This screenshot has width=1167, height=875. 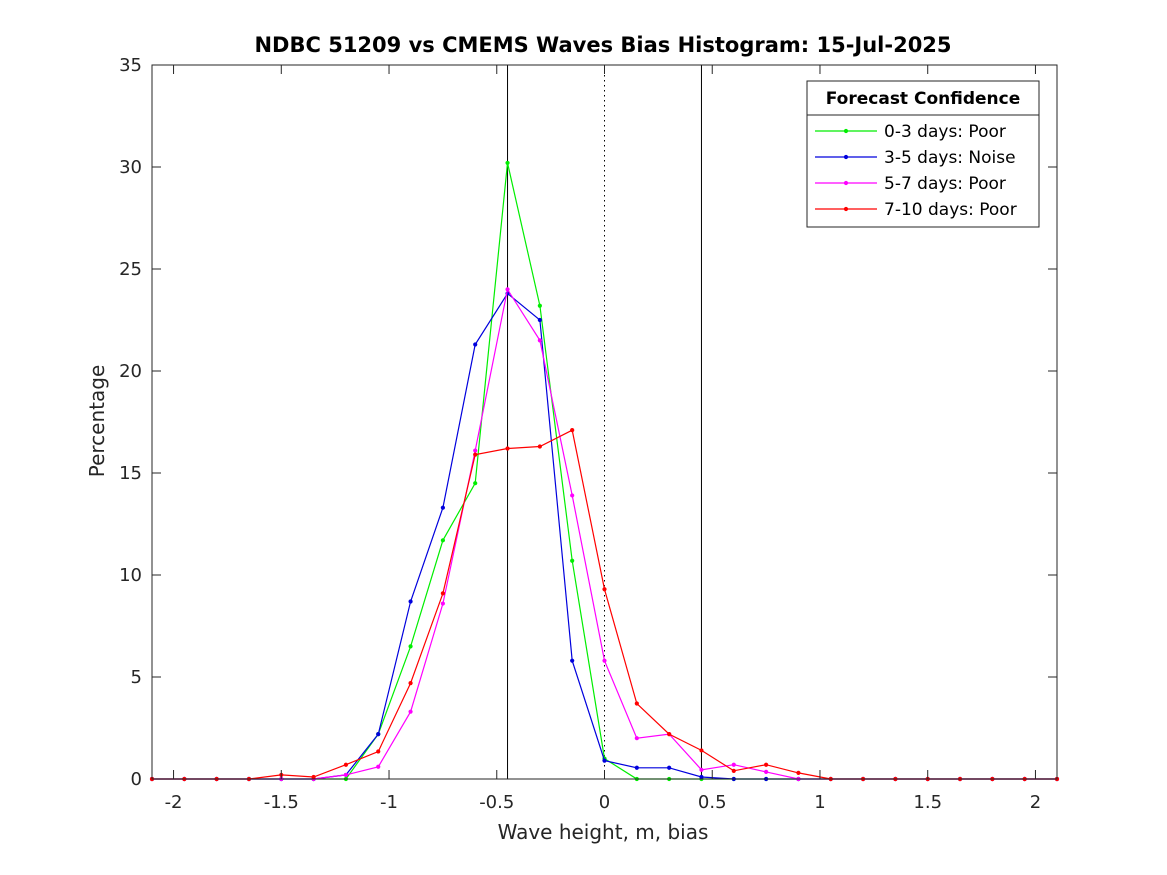 I want to click on x-tick-label: -1.5, so click(x=281, y=802).